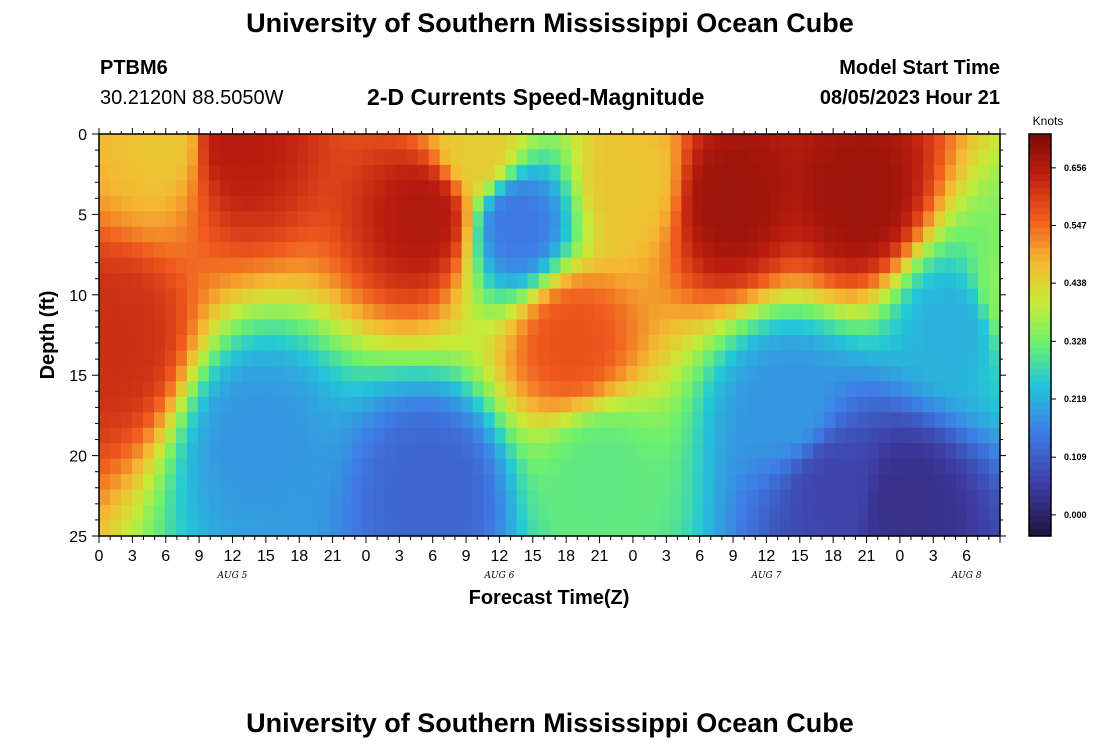  I want to click on x-axis-title: Forecast Time(Z), so click(549, 598).